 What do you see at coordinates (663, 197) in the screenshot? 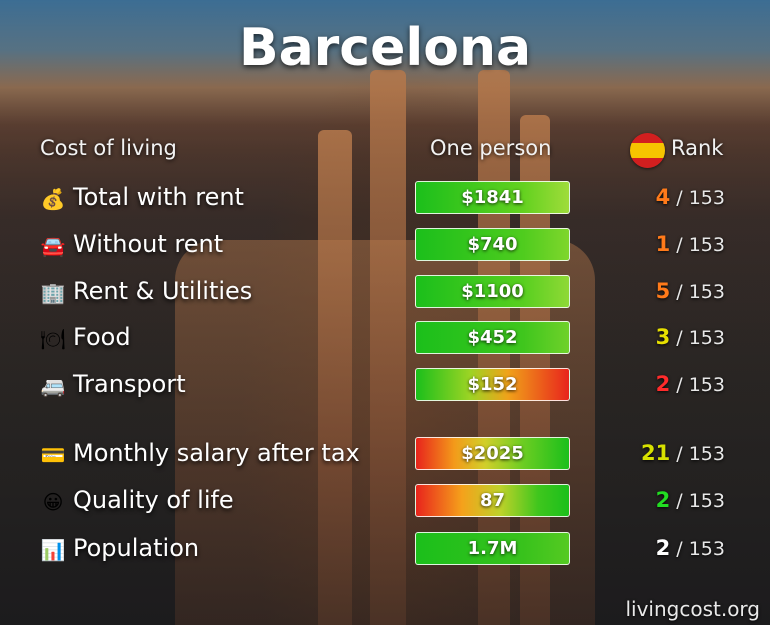
I see `rank-number: 4` at bounding box center [663, 197].